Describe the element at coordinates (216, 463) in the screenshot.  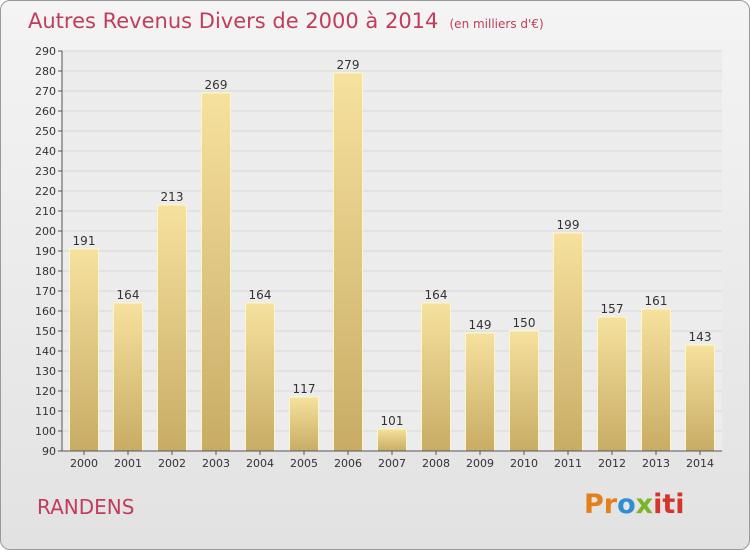
I see `x-tick-label: 2003` at that location.